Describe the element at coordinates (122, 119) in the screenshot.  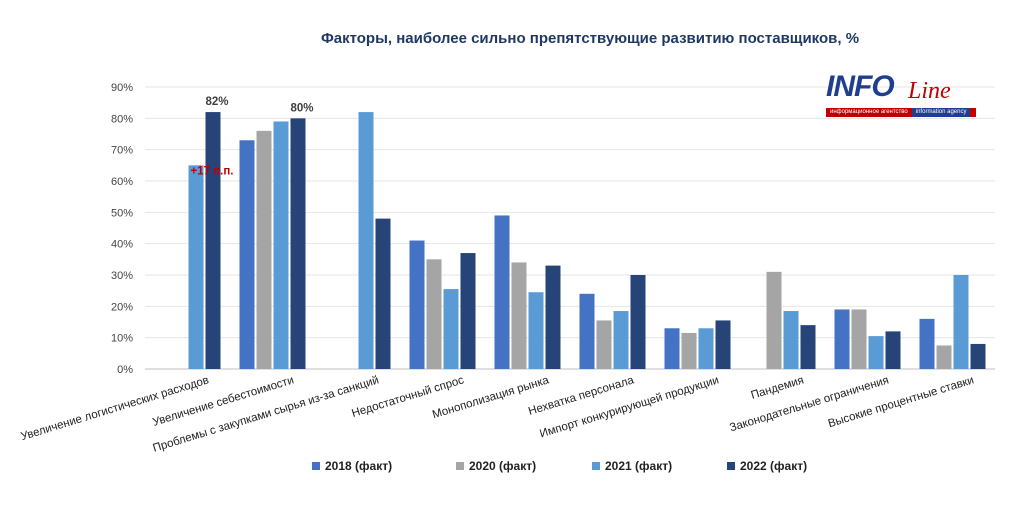
I see `y-tick-label: 80%` at that location.